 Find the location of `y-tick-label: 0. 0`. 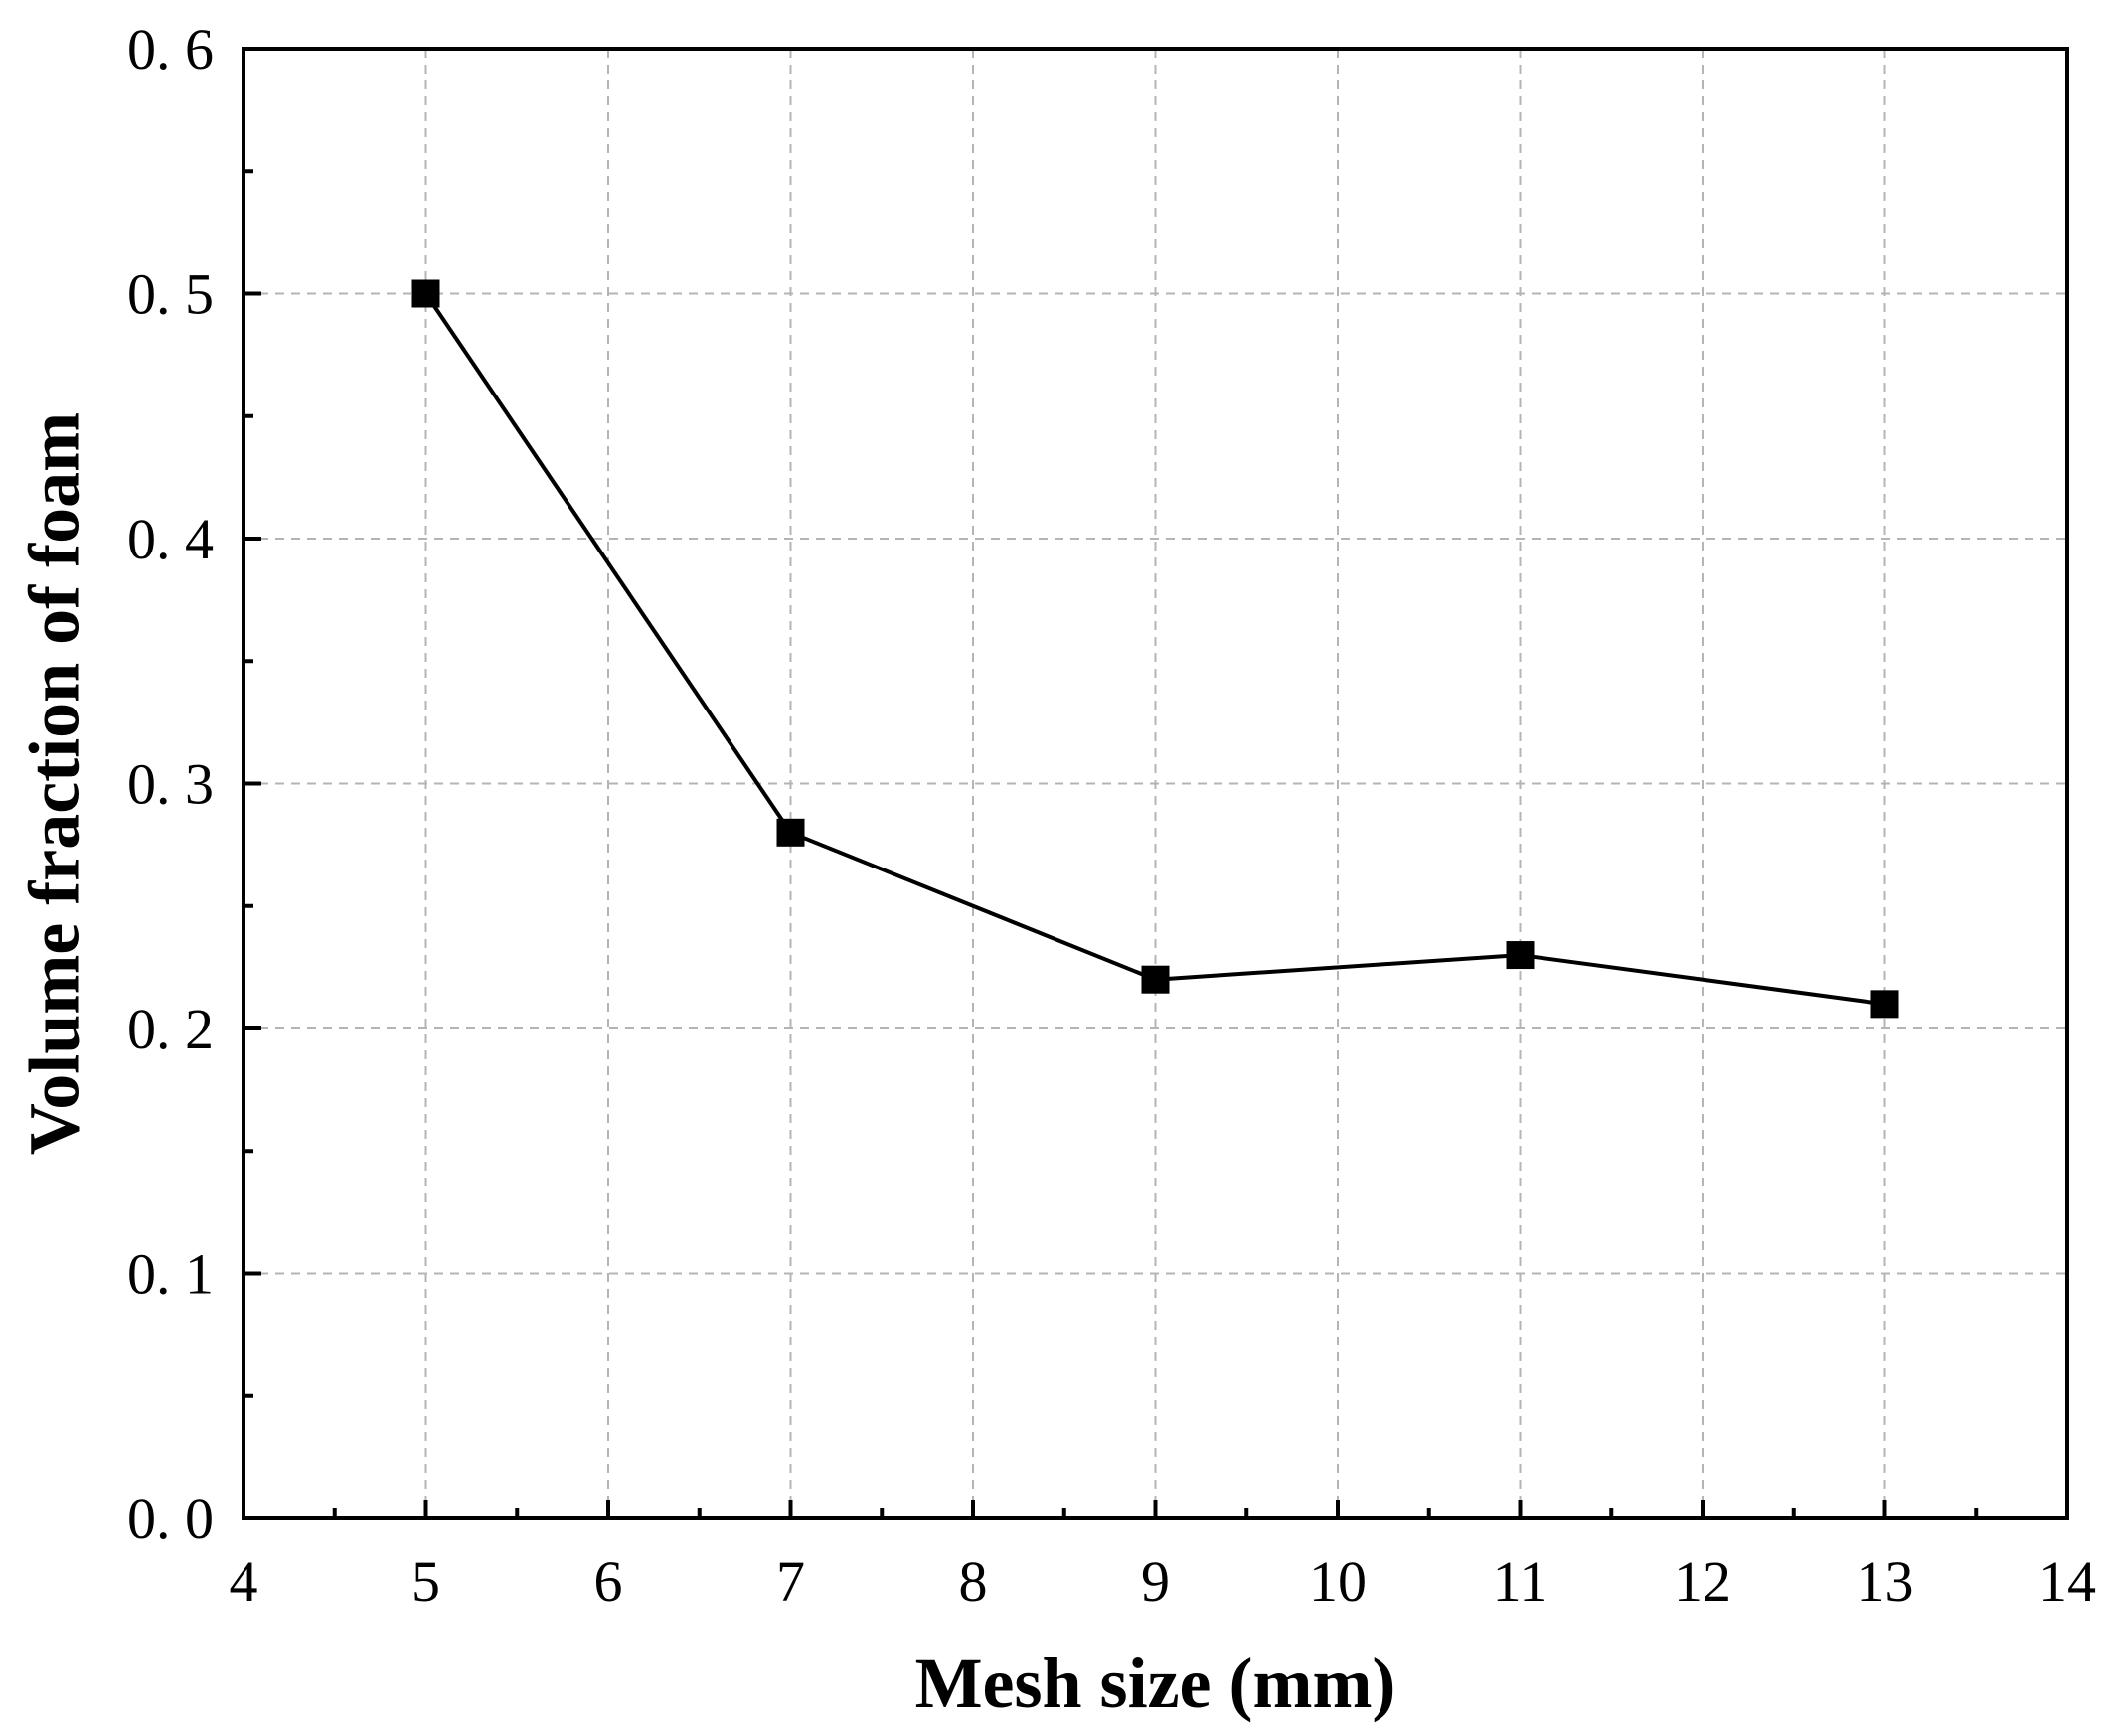

y-tick-label: 0. 0 is located at coordinates (170, 1519).